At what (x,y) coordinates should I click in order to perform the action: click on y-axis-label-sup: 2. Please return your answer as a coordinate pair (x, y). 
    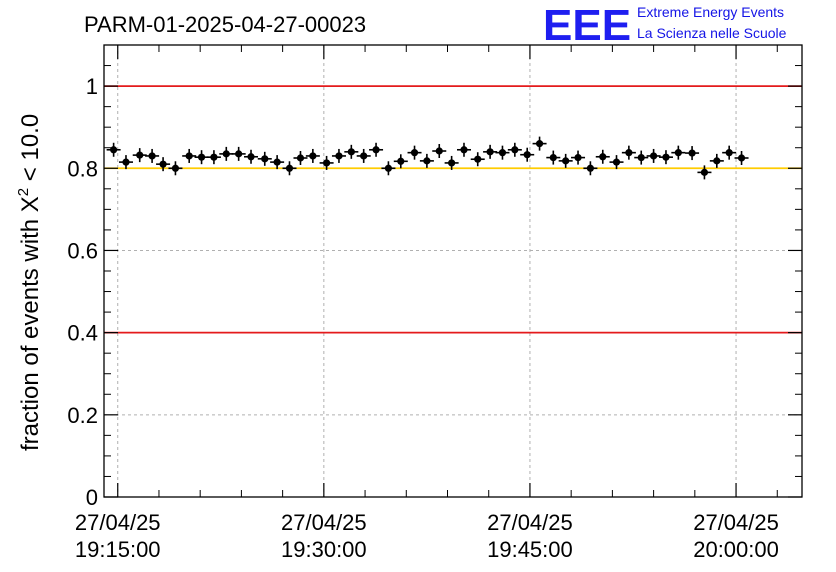
    Looking at the image, I should click on (23, 192).